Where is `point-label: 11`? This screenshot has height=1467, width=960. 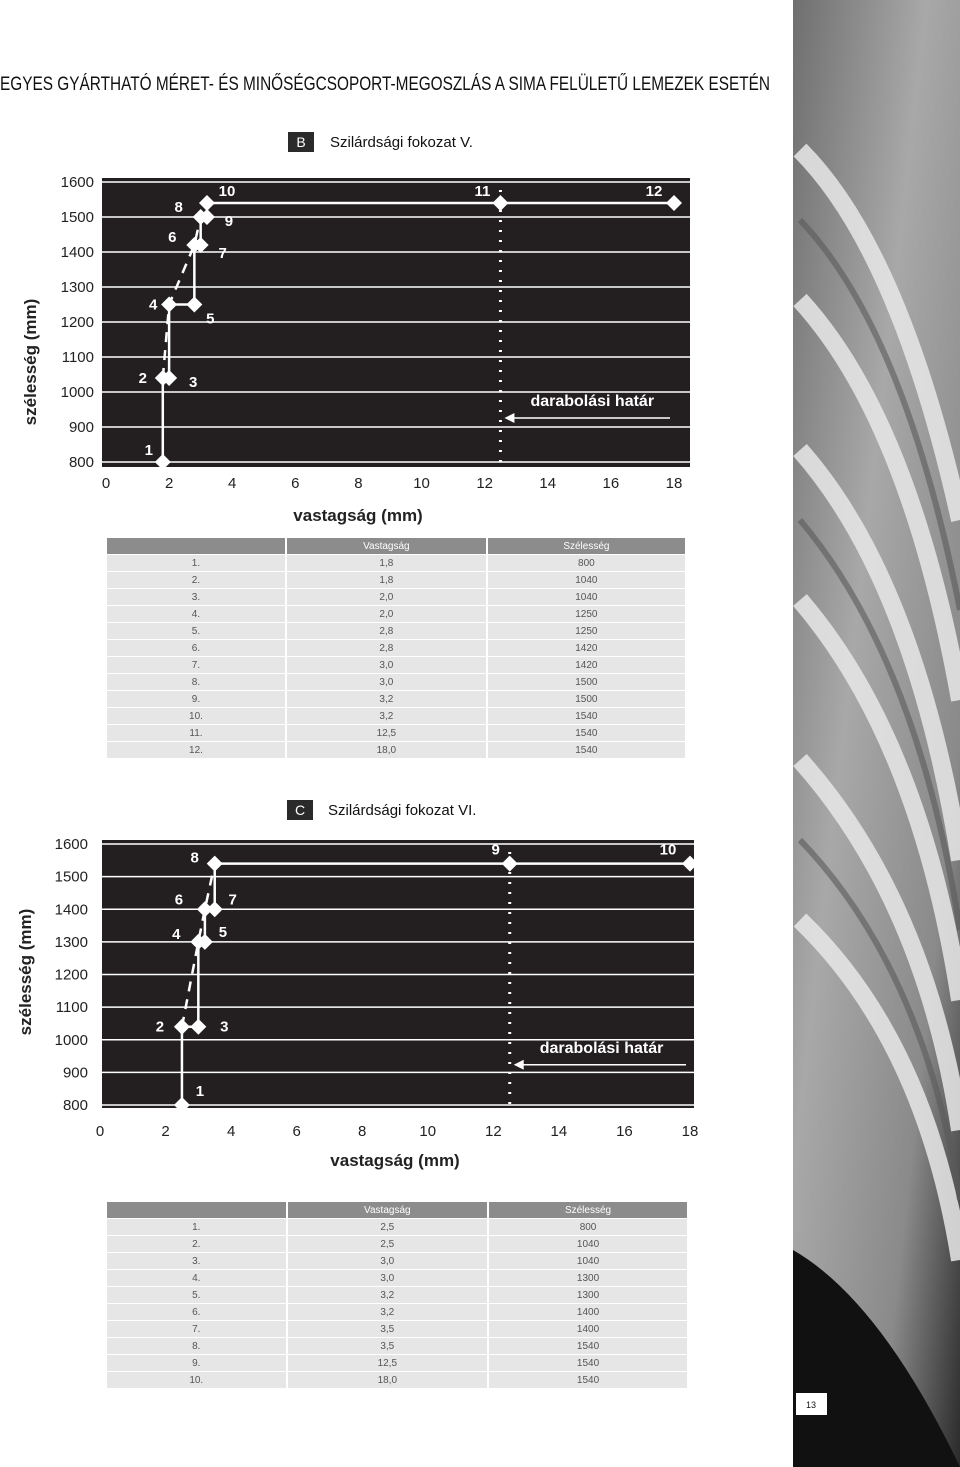
point-label: 11 is located at coordinates (483, 191).